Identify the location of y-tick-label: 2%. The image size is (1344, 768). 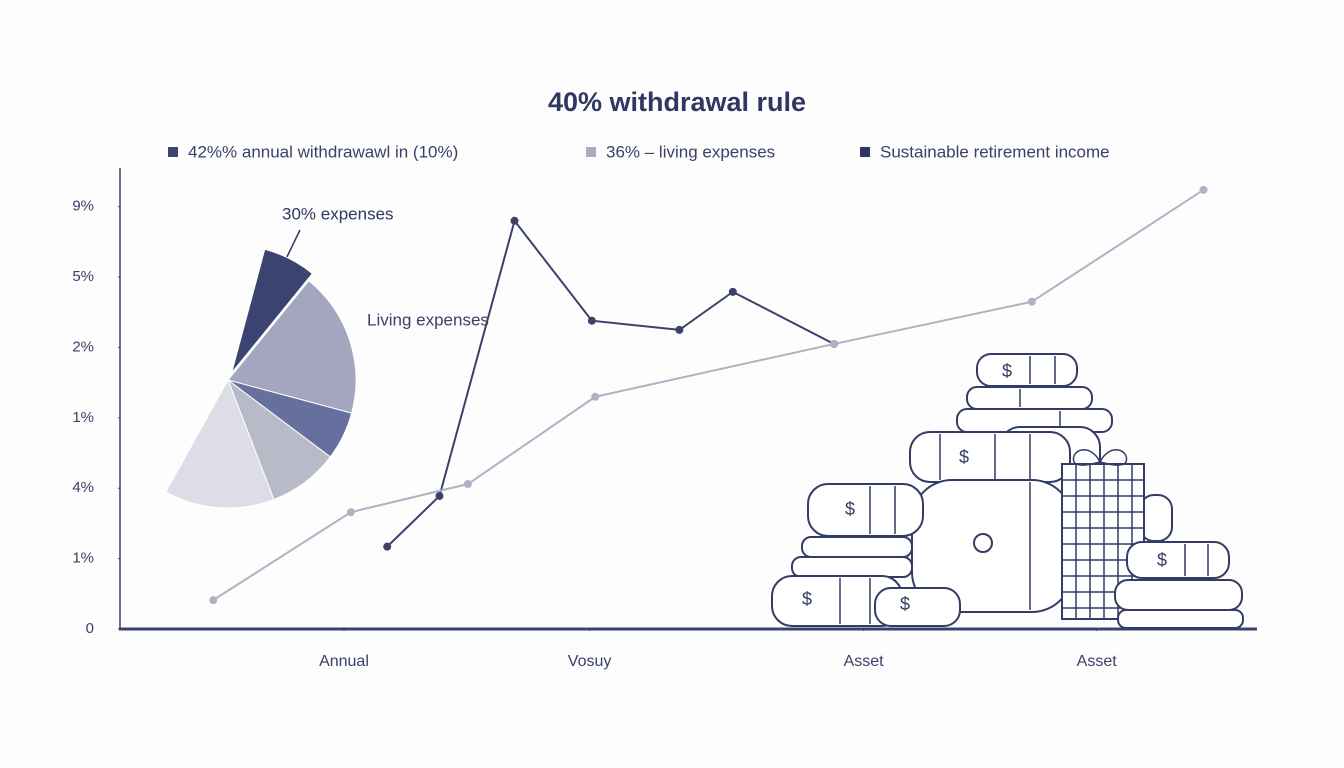
(83, 346).